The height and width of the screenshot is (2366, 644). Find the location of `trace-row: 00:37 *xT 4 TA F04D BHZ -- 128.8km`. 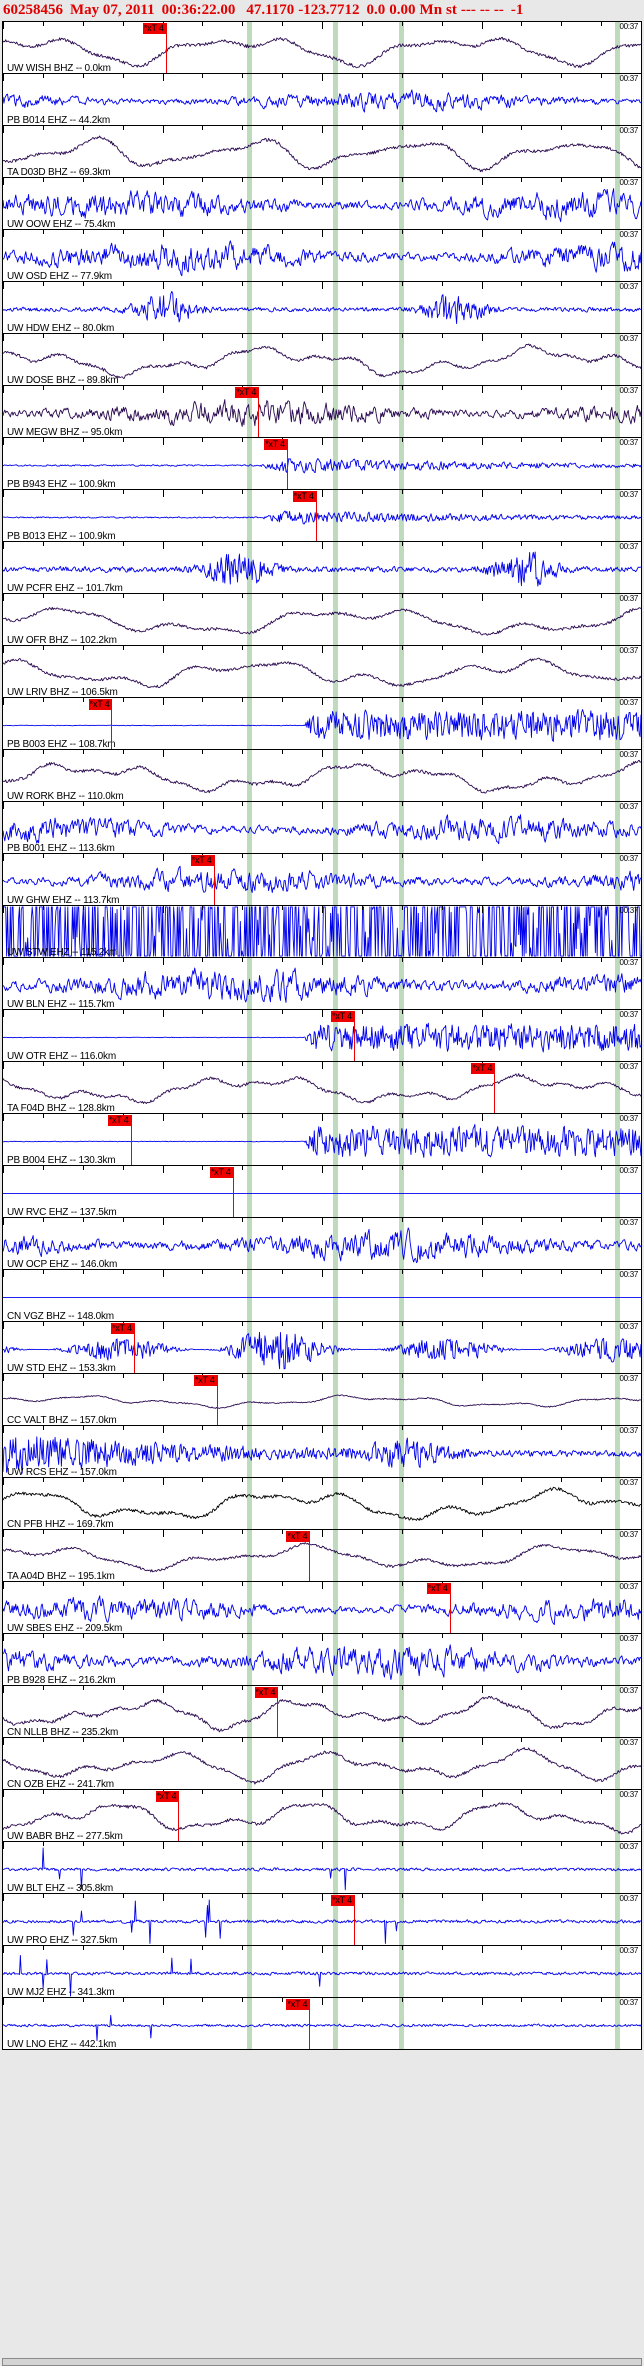

trace-row: 00:37 *xT 4 TA F04D BHZ -- 128.8km is located at coordinates (322, 1088).